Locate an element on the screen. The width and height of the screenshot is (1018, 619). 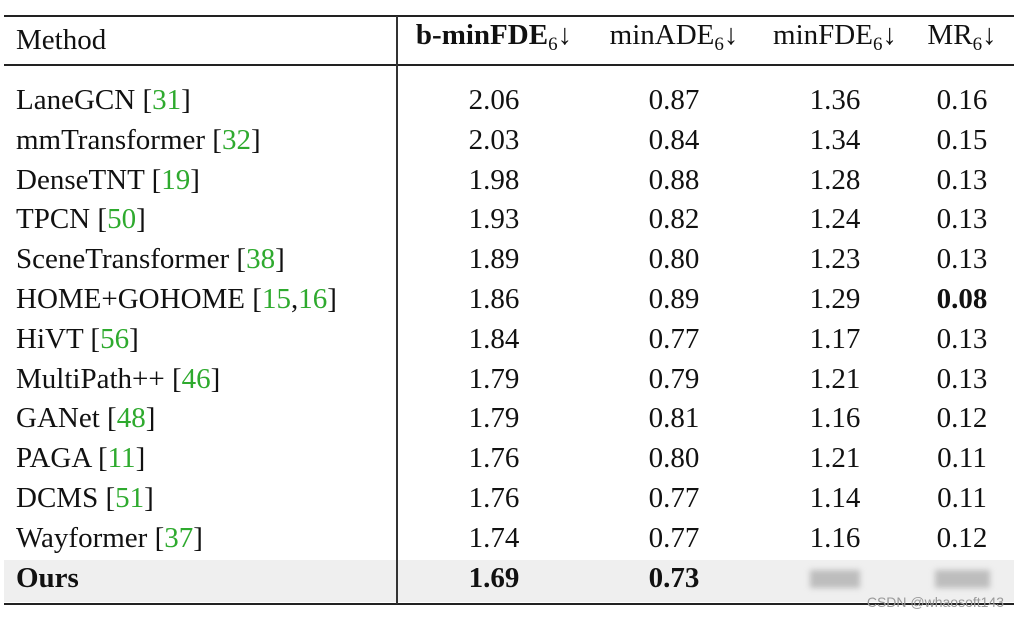
value-cell: 0.81 is located at coordinates (674, 418).